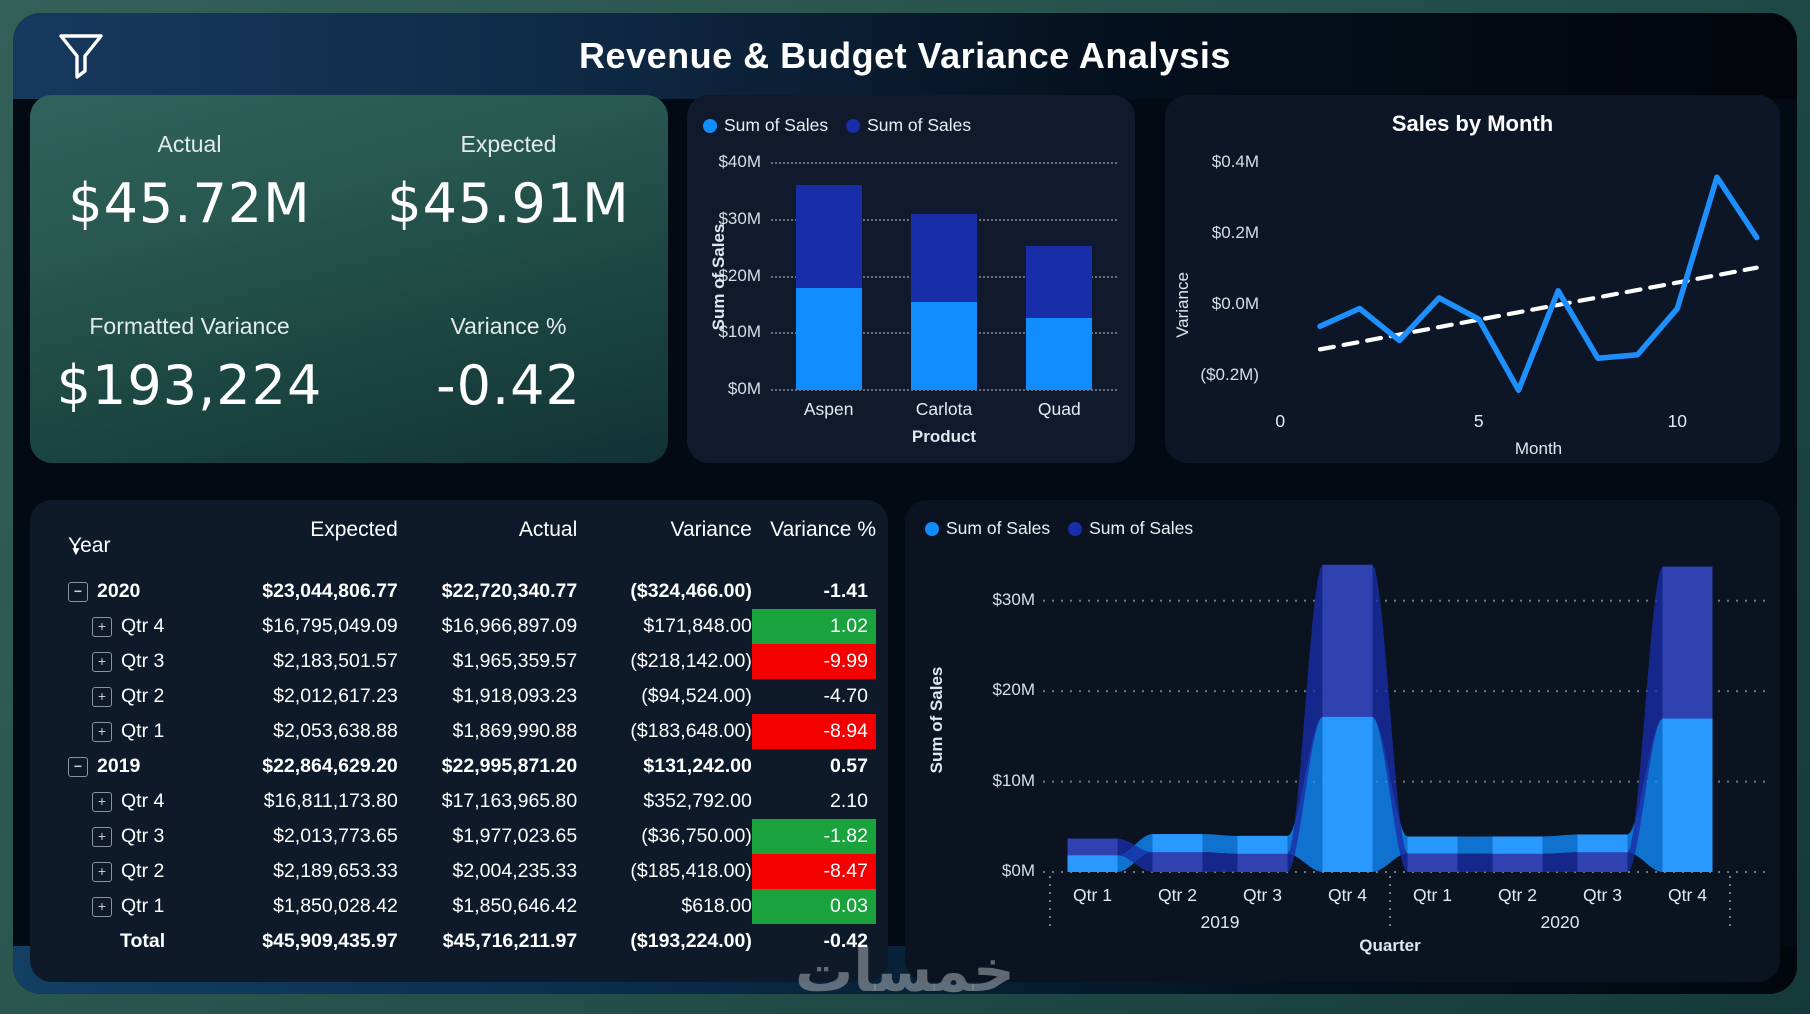  I want to click on column-header-variance-: Variance %, so click(814, 546).